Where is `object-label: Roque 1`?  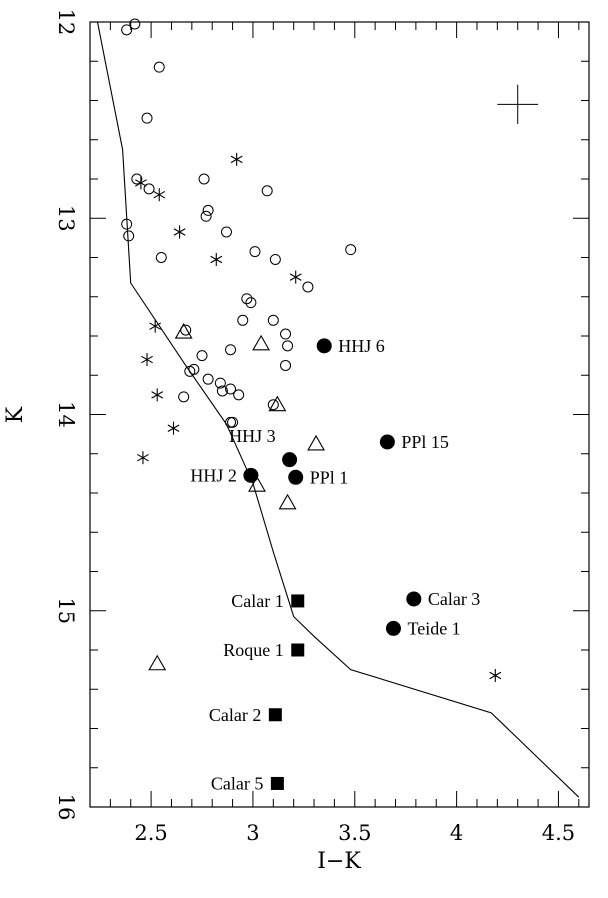
object-label: Roque 1 is located at coordinates (253, 650).